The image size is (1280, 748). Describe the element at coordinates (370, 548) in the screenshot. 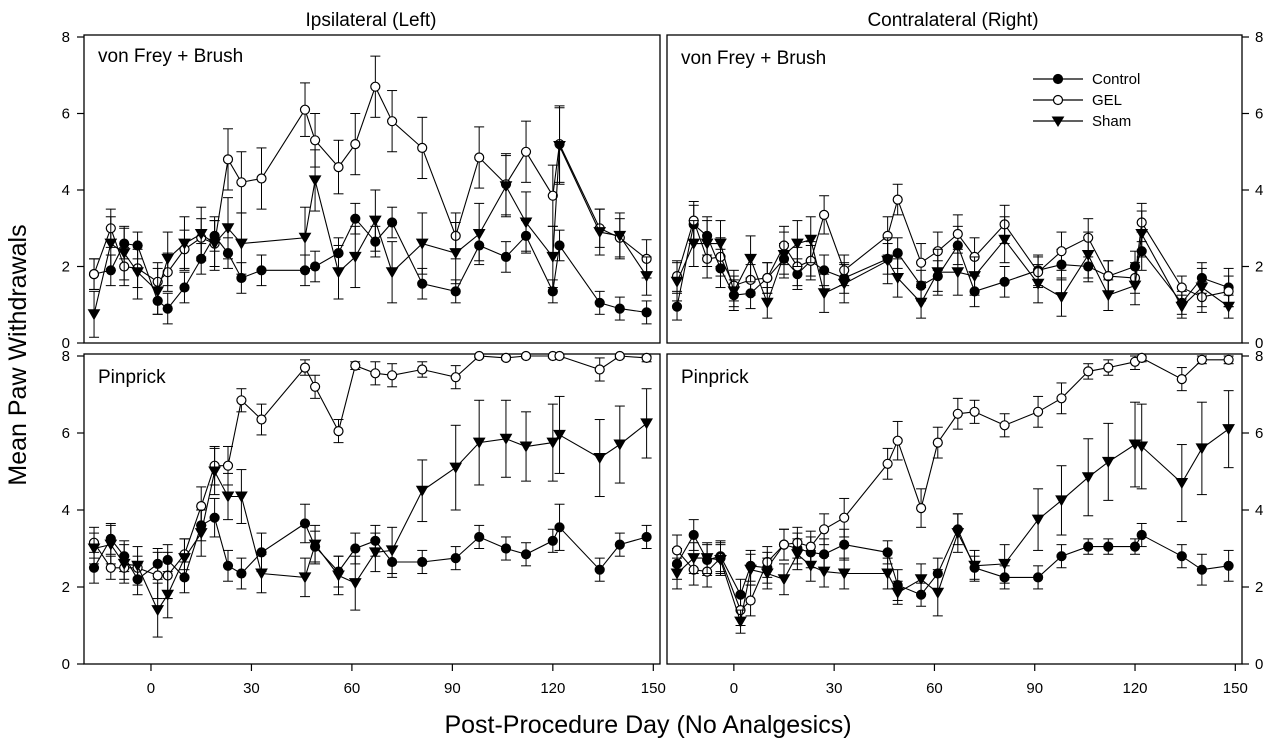

I see `series-line-control` at that location.